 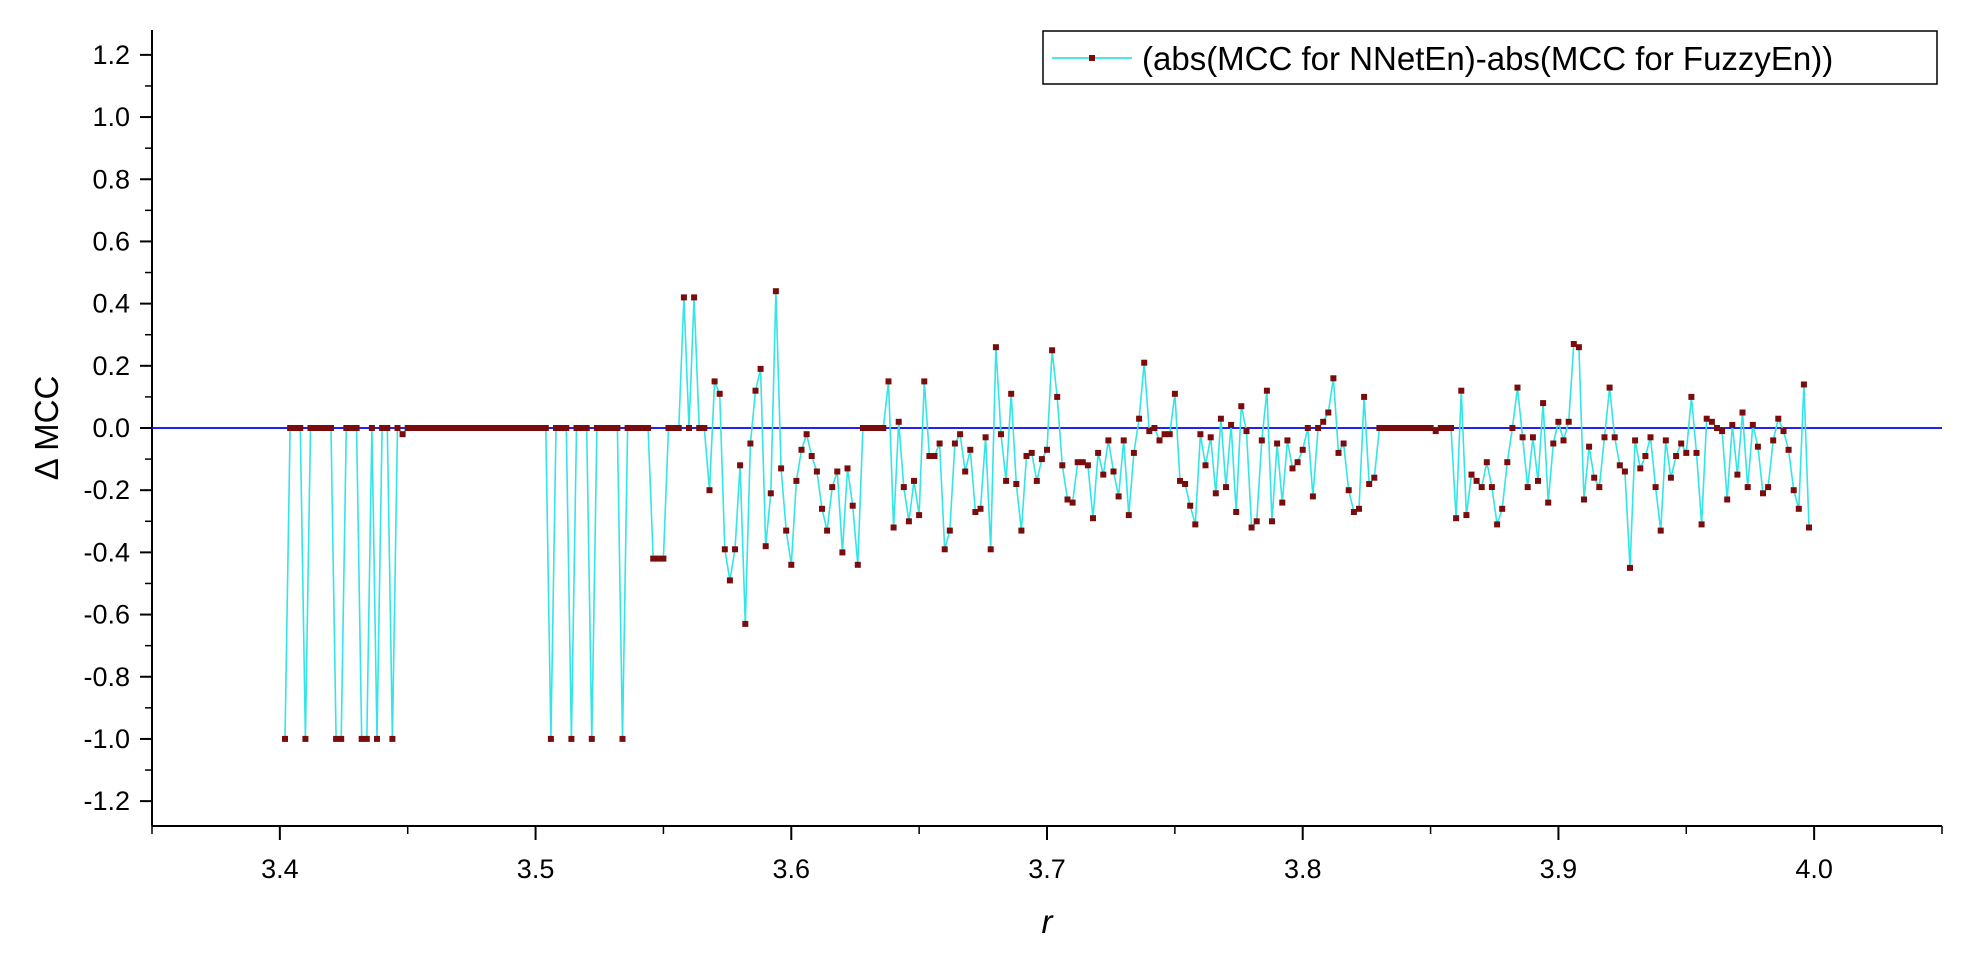 I want to click on y-tick-label: 1.2, so click(x=111, y=55).